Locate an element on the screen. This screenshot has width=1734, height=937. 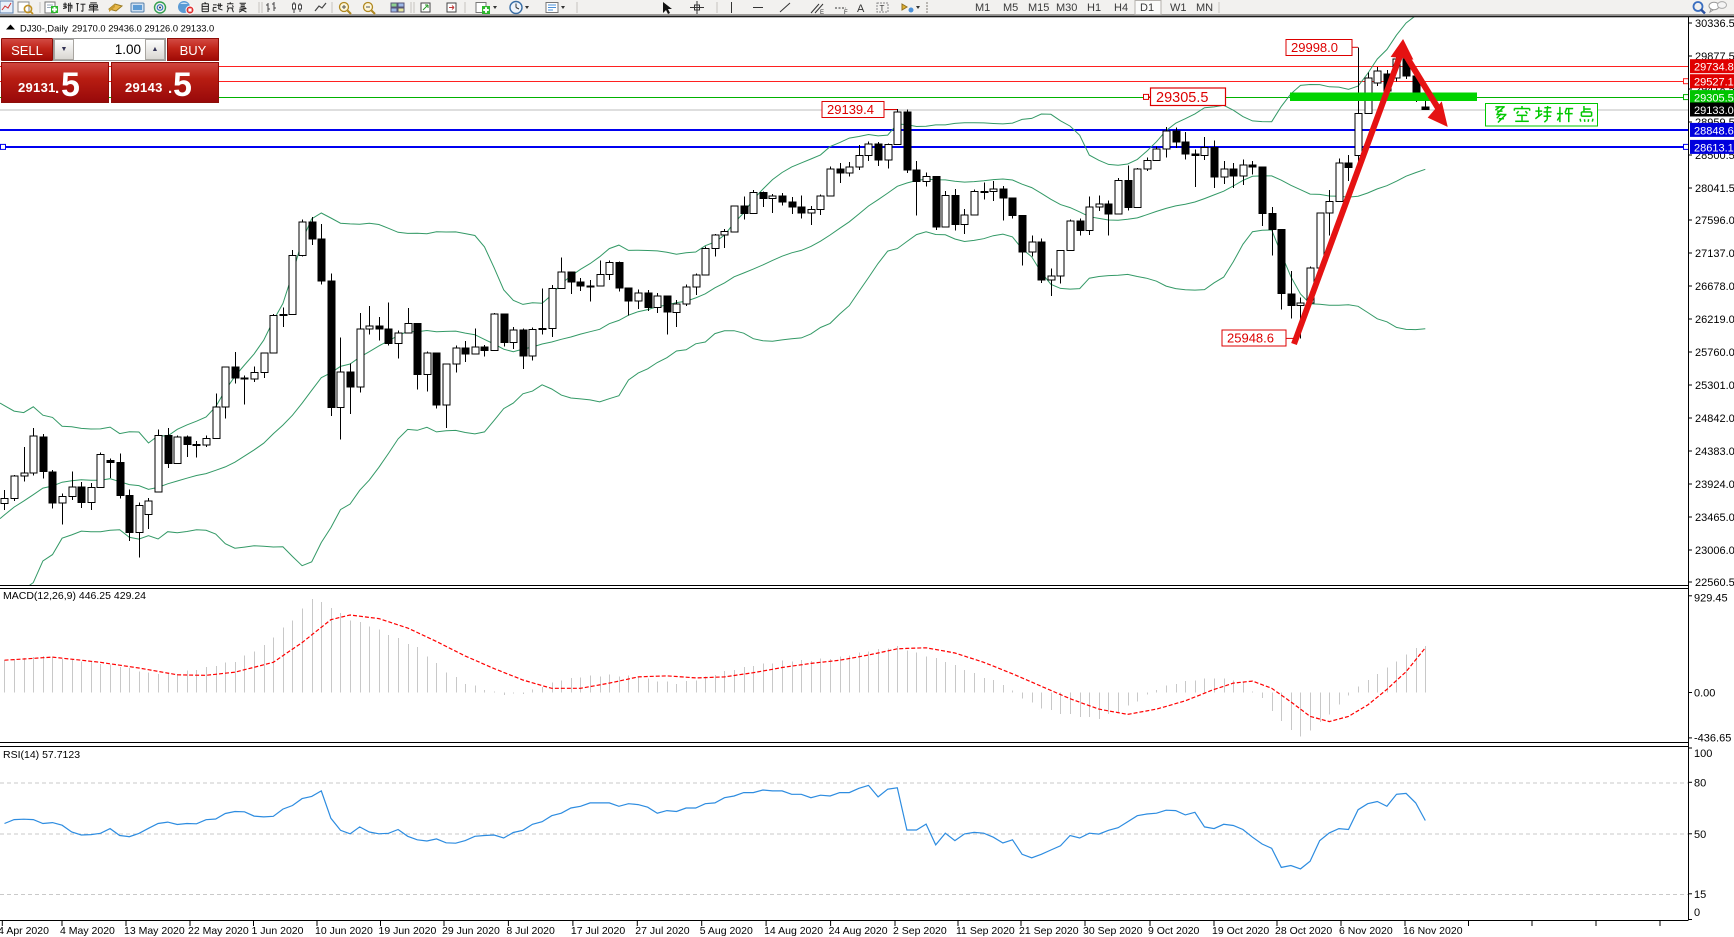
svg-text: 28041.5 is located at coordinates (1714, 189).